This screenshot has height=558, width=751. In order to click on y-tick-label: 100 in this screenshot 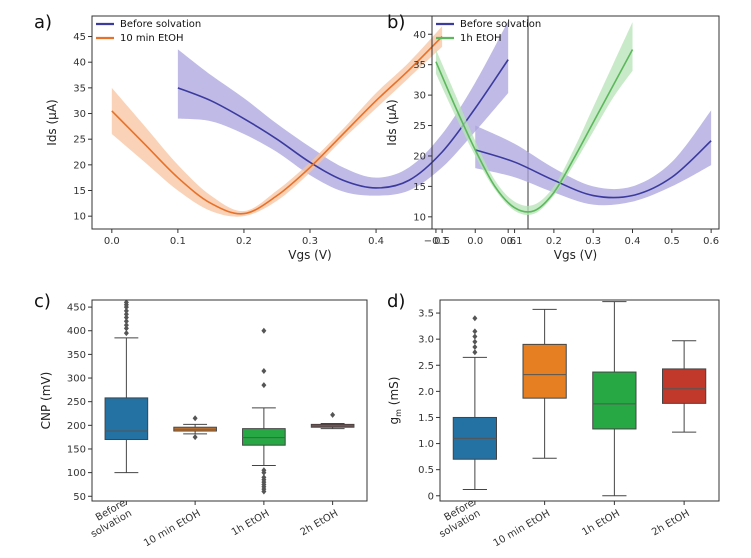, I will do `click(76, 473)`.